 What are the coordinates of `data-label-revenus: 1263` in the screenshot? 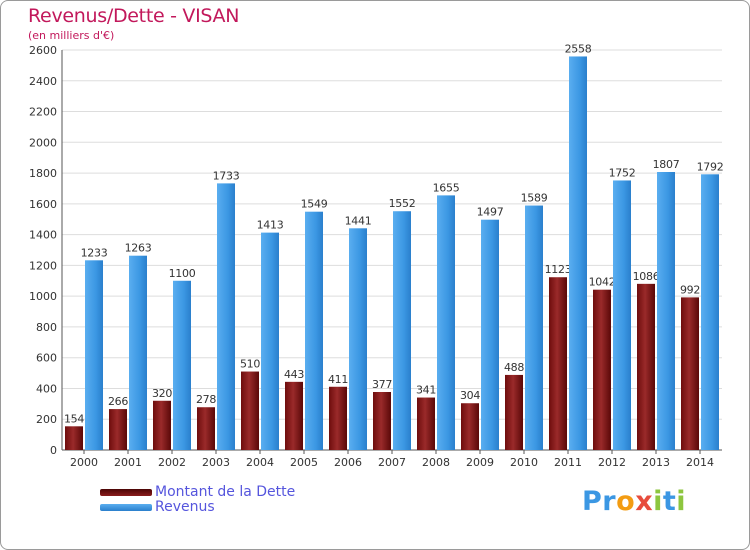 It's located at (138, 248).